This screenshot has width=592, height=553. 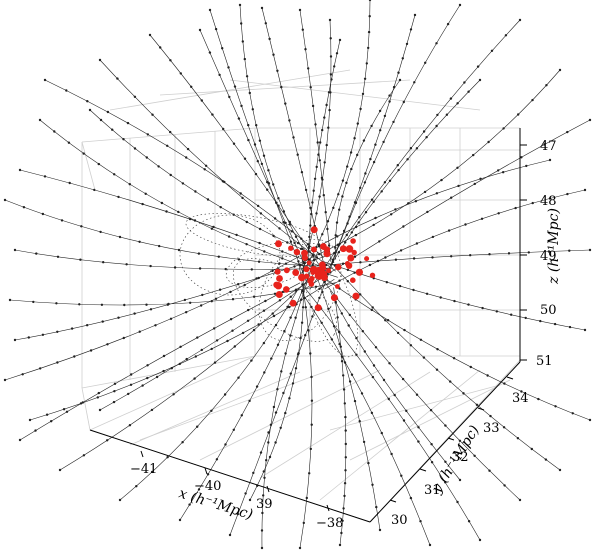 I want to click on y-tick, so click(x=451, y=439).